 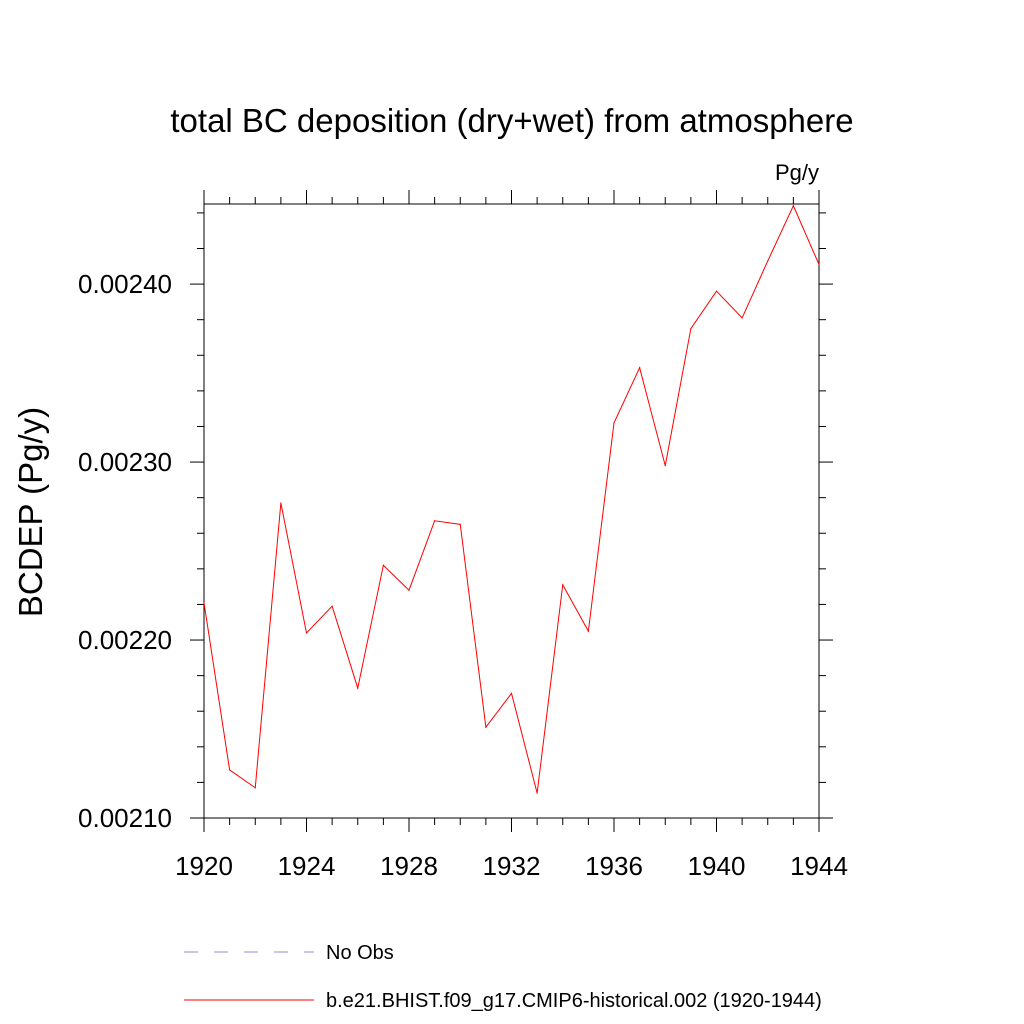 What do you see at coordinates (717, 866) in the screenshot?
I see `x-tick-label: 1940` at bounding box center [717, 866].